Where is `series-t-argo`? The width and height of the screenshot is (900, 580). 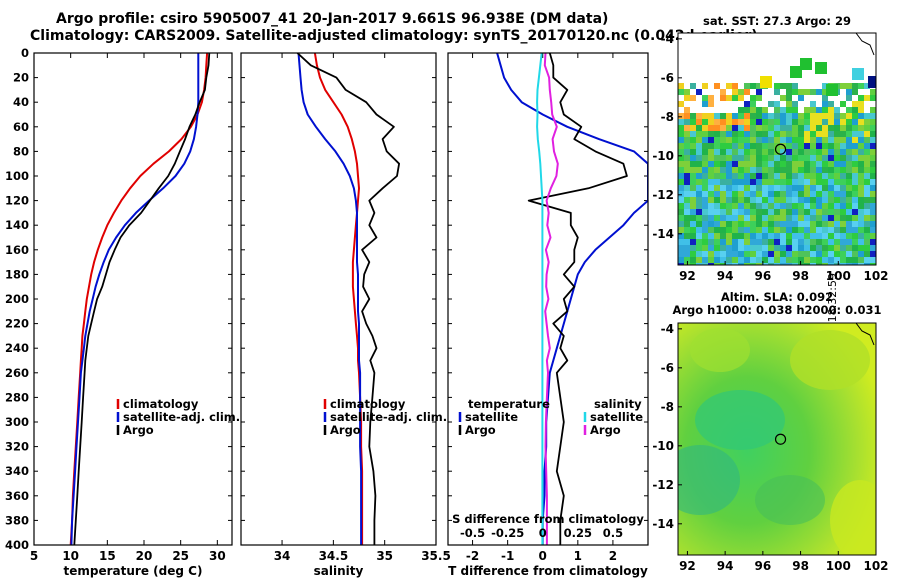
series-t-argo is located at coordinates (577, 299).